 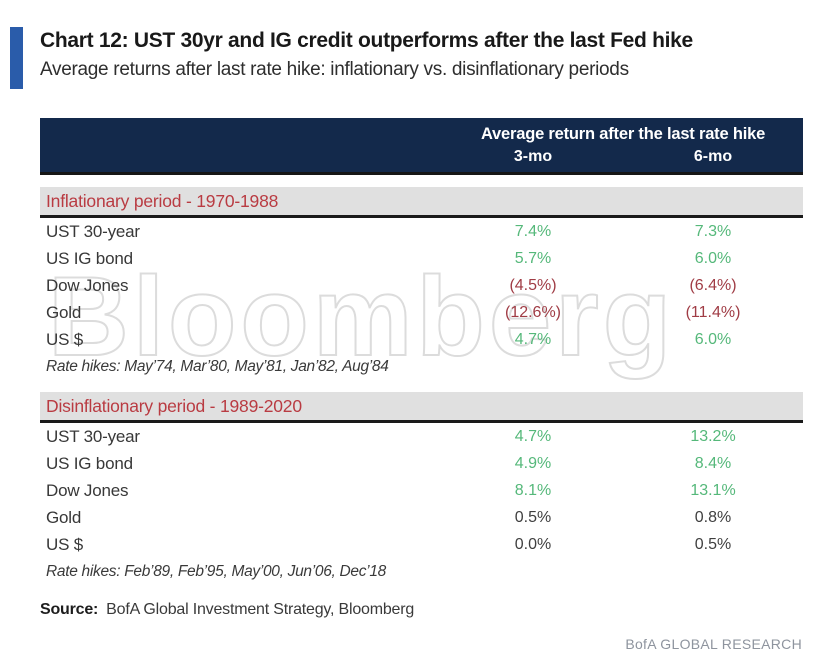 I want to click on value-3mo: 5.7%, so click(x=533, y=258).